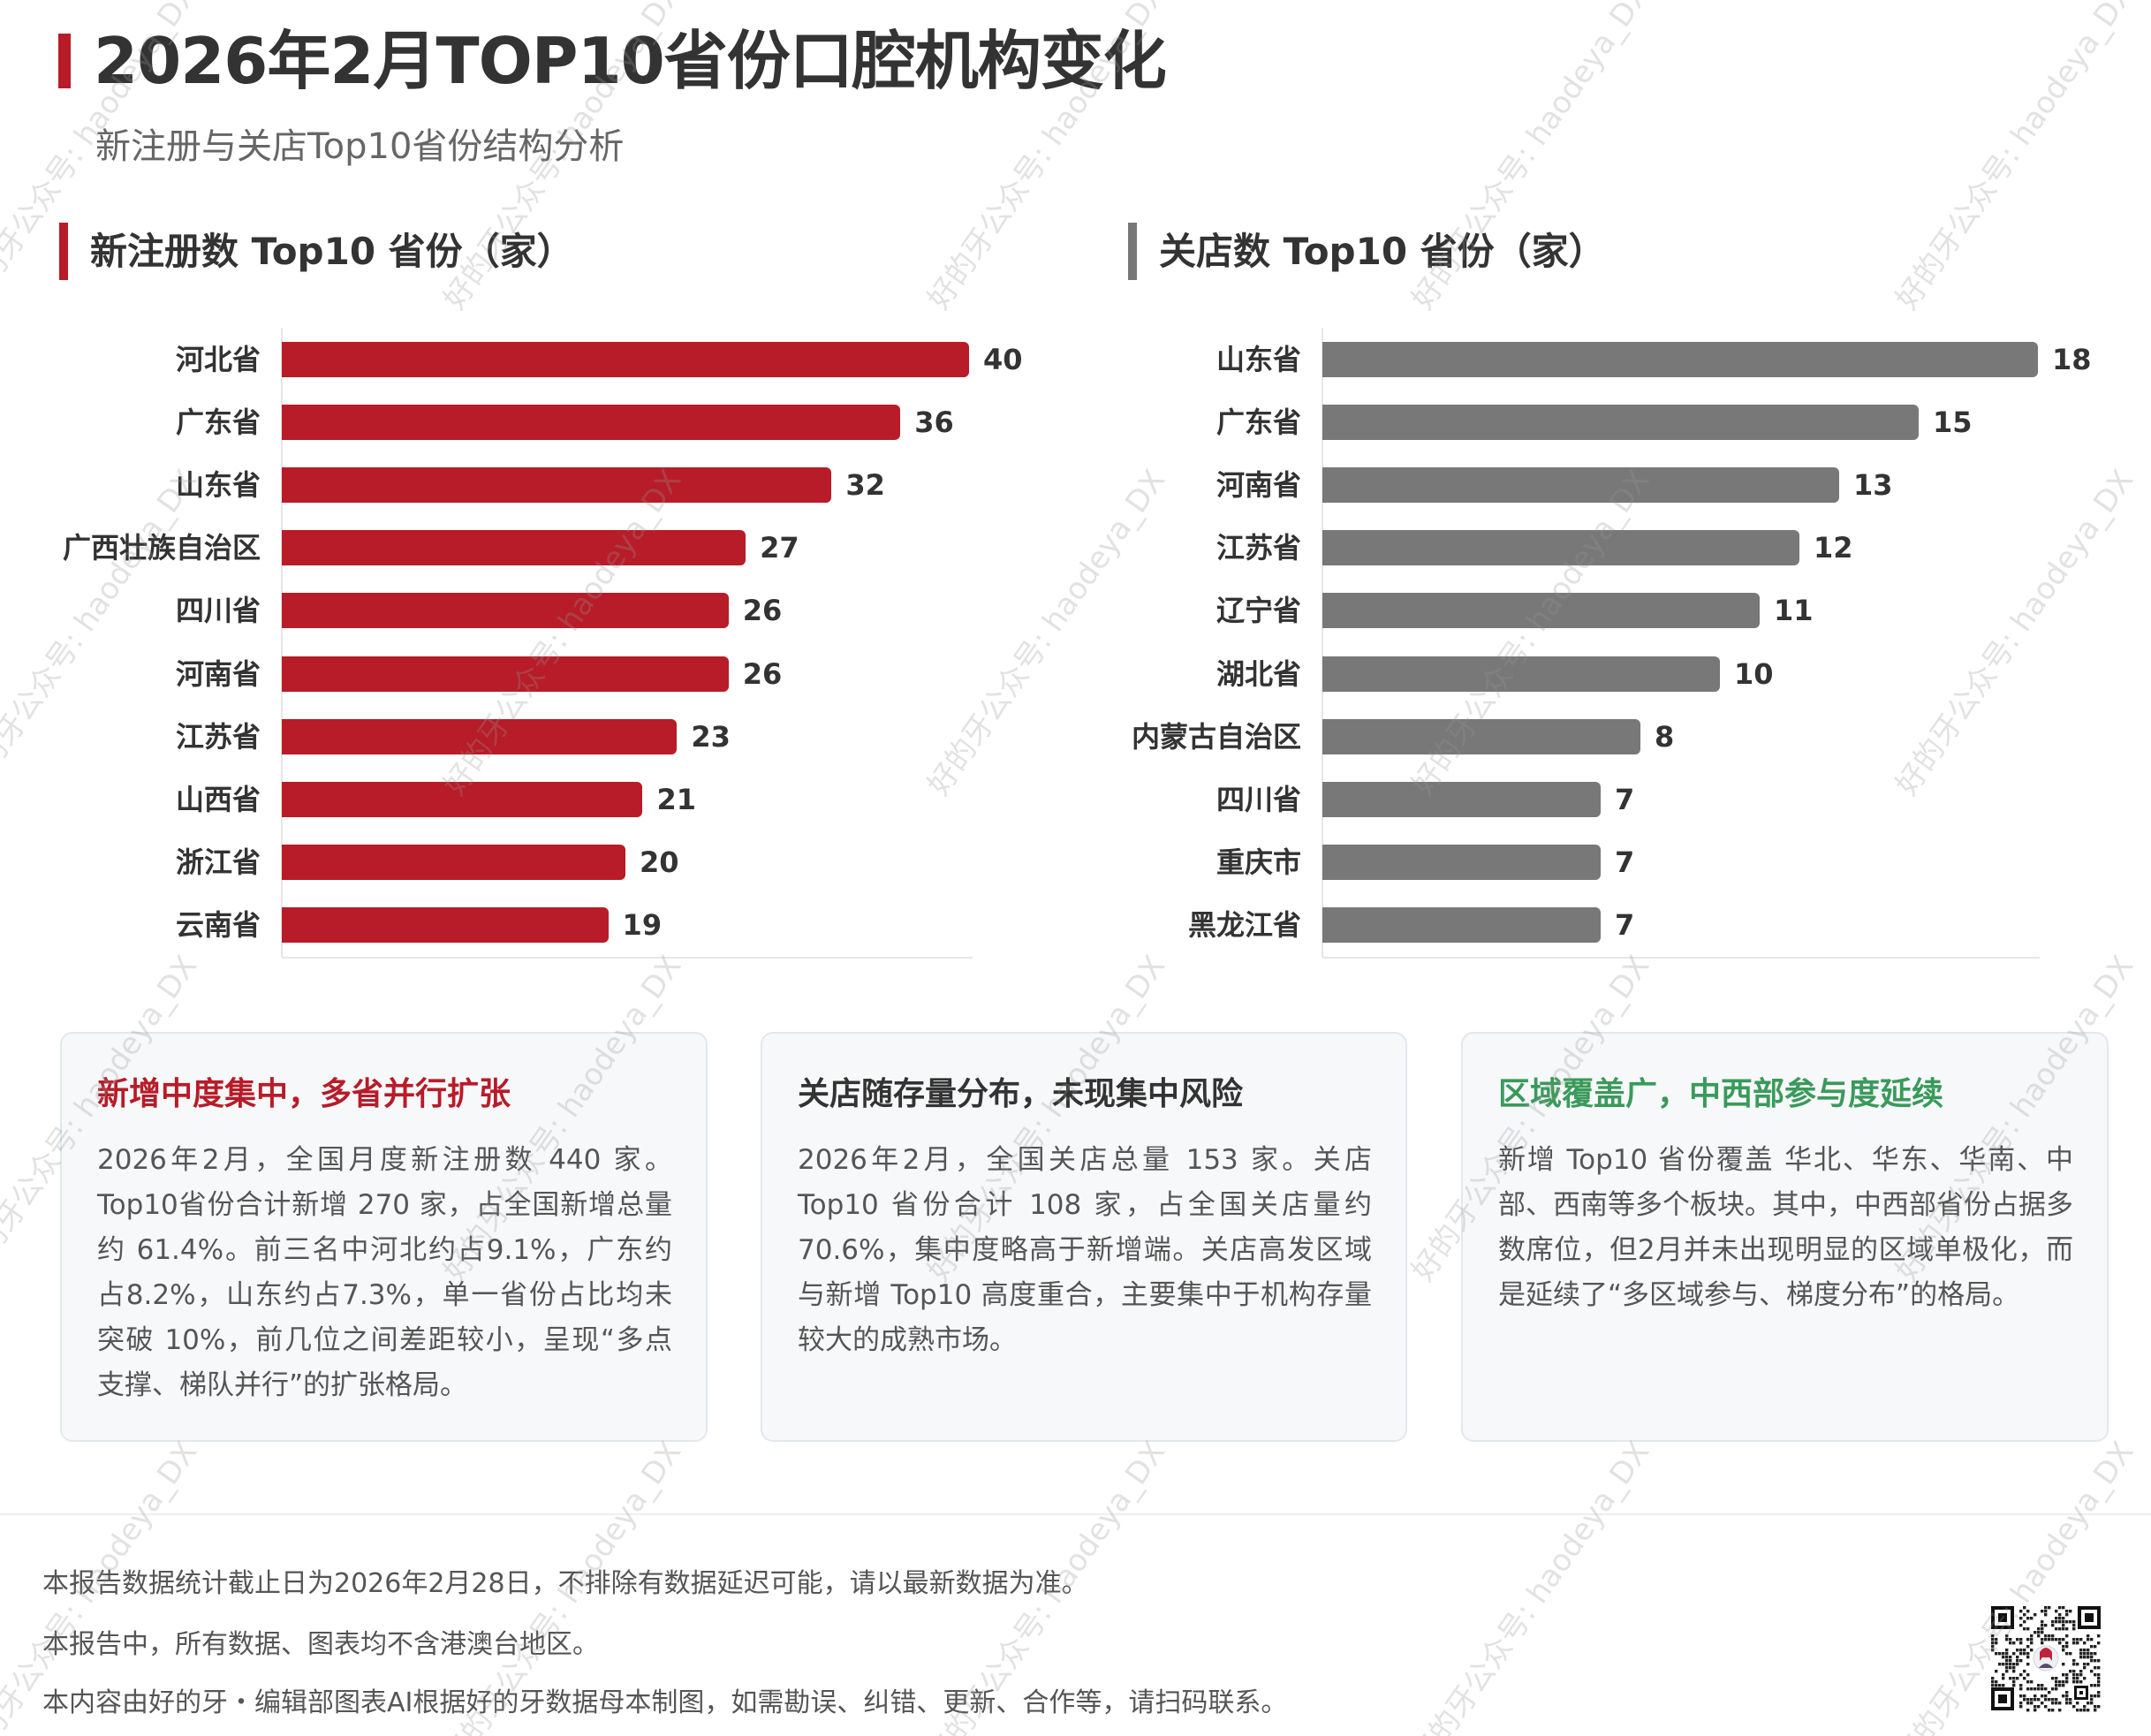  What do you see at coordinates (1132, 251) in the screenshot?
I see `right-section-accent-bar` at bounding box center [1132, 251].